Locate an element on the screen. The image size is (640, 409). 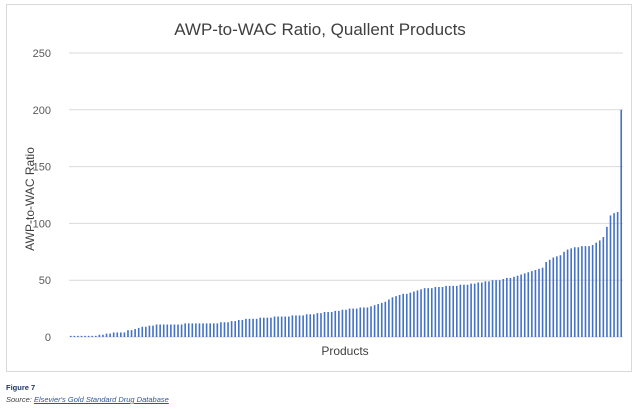
figure-label: Figure 7 is located at coordinates (21, 387).